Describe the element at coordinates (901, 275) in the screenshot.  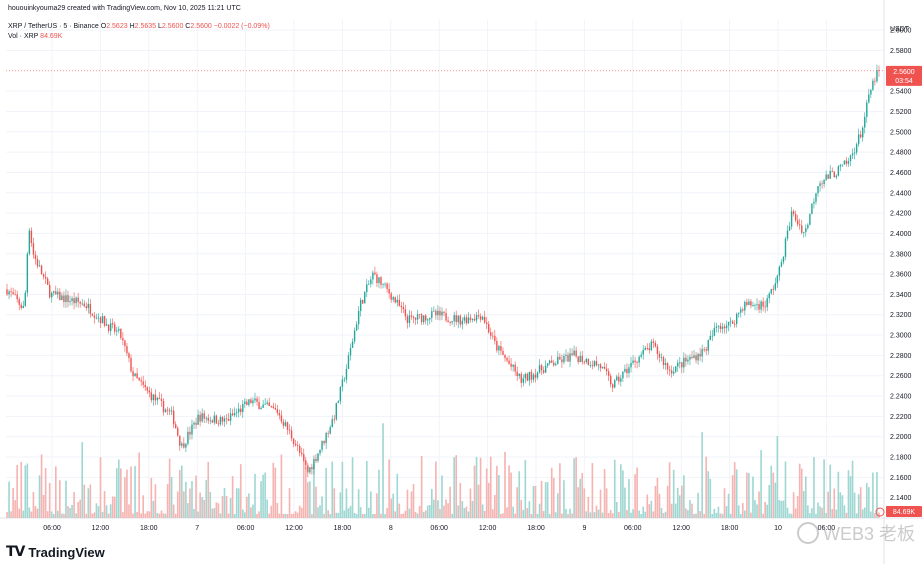
I see `y-tick-label: 2.3600` at that location.